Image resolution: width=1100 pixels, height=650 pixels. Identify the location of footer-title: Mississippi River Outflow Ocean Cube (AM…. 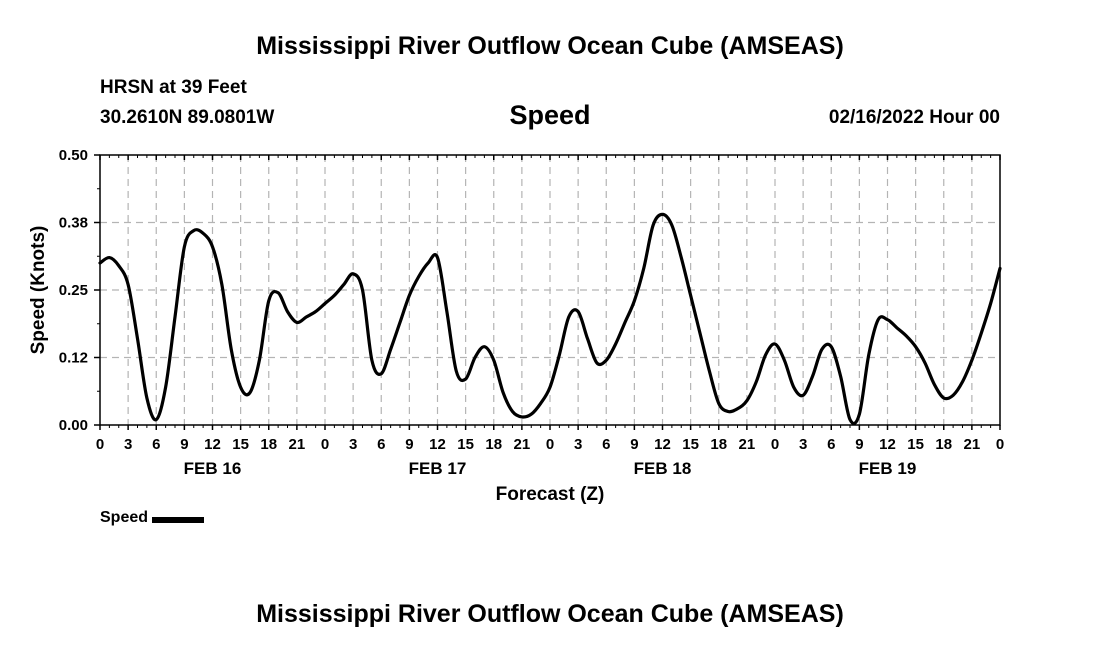
(550, 614).